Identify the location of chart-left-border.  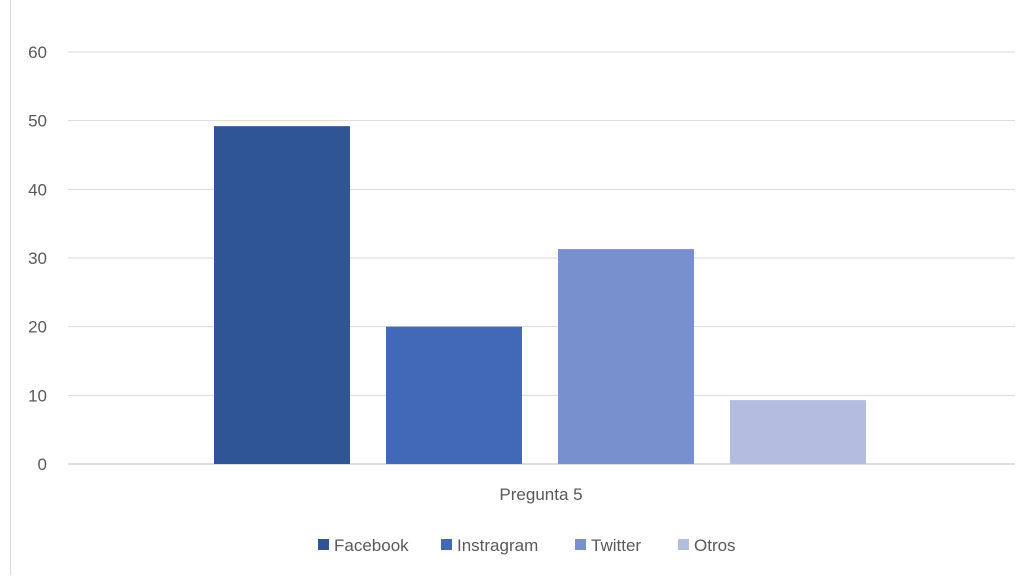
(10, 287).